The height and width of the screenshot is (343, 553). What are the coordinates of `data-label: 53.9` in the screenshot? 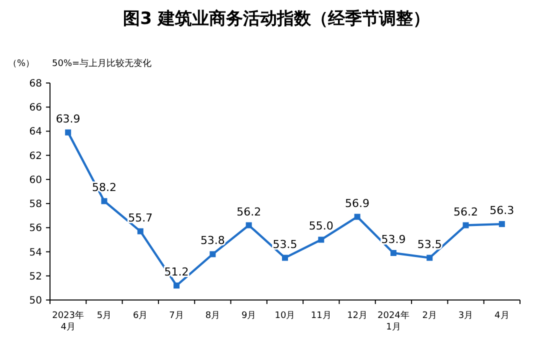 It's located at (393, 239).